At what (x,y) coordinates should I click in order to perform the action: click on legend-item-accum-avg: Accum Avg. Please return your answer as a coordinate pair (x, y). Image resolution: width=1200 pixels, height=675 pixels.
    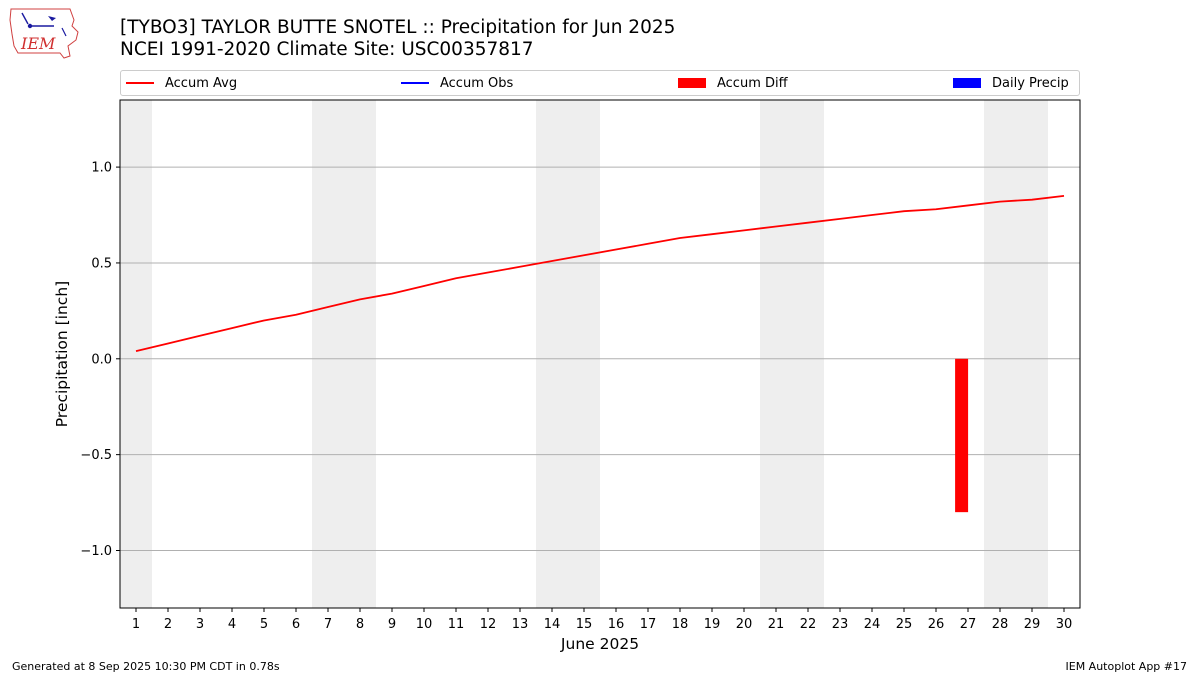
    Looking at the image, I should click on (181, 83).